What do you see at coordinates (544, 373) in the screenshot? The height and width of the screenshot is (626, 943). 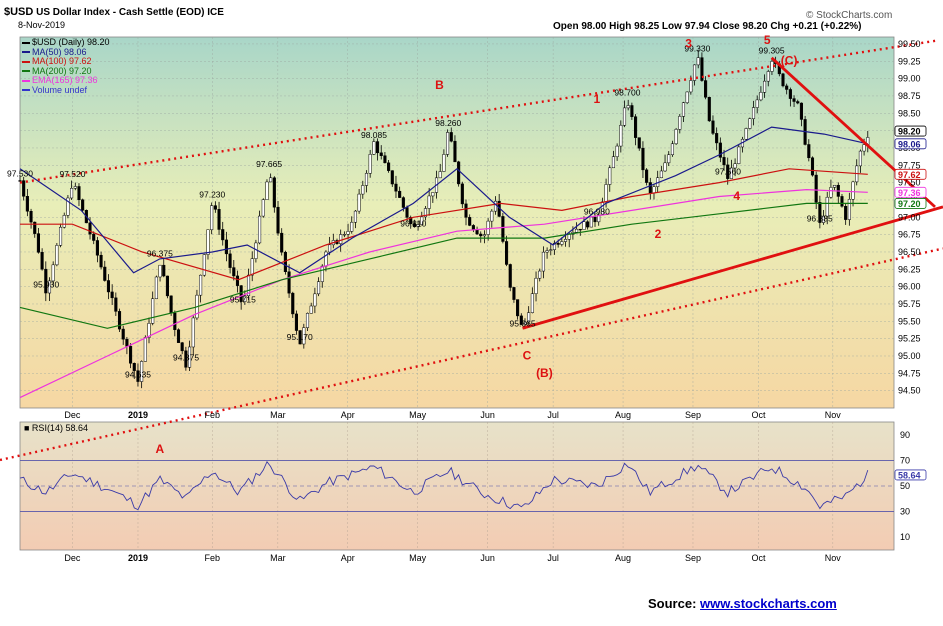 I see `wave-label: (B)` at bounding box center [544, 373].